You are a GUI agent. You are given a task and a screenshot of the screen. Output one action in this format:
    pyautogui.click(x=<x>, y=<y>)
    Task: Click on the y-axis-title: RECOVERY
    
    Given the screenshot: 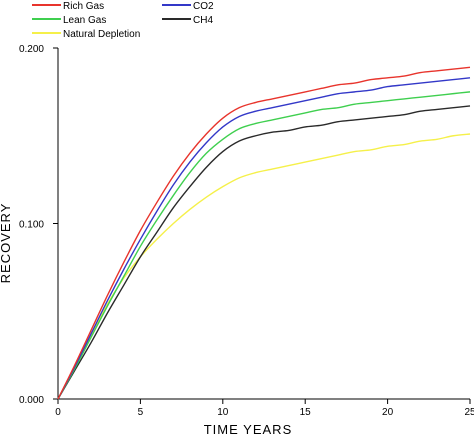 What is the action you would take?
    pyautogui.click(x=6, y=243)
    